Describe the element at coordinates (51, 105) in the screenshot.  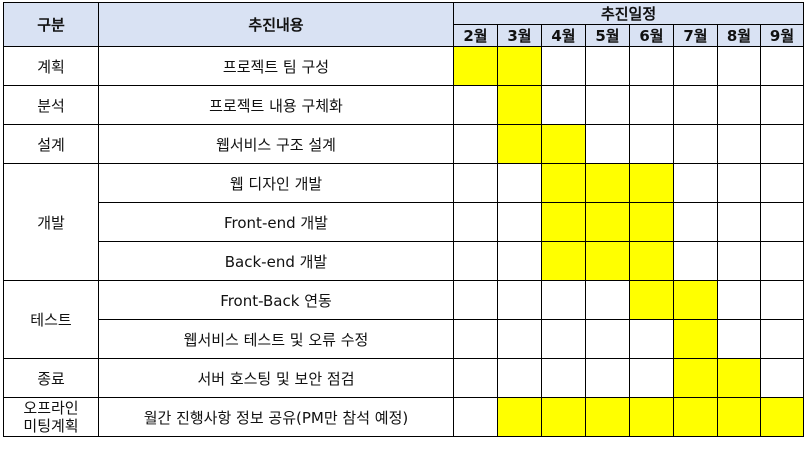
I see `category-cell: 분석` at that location.